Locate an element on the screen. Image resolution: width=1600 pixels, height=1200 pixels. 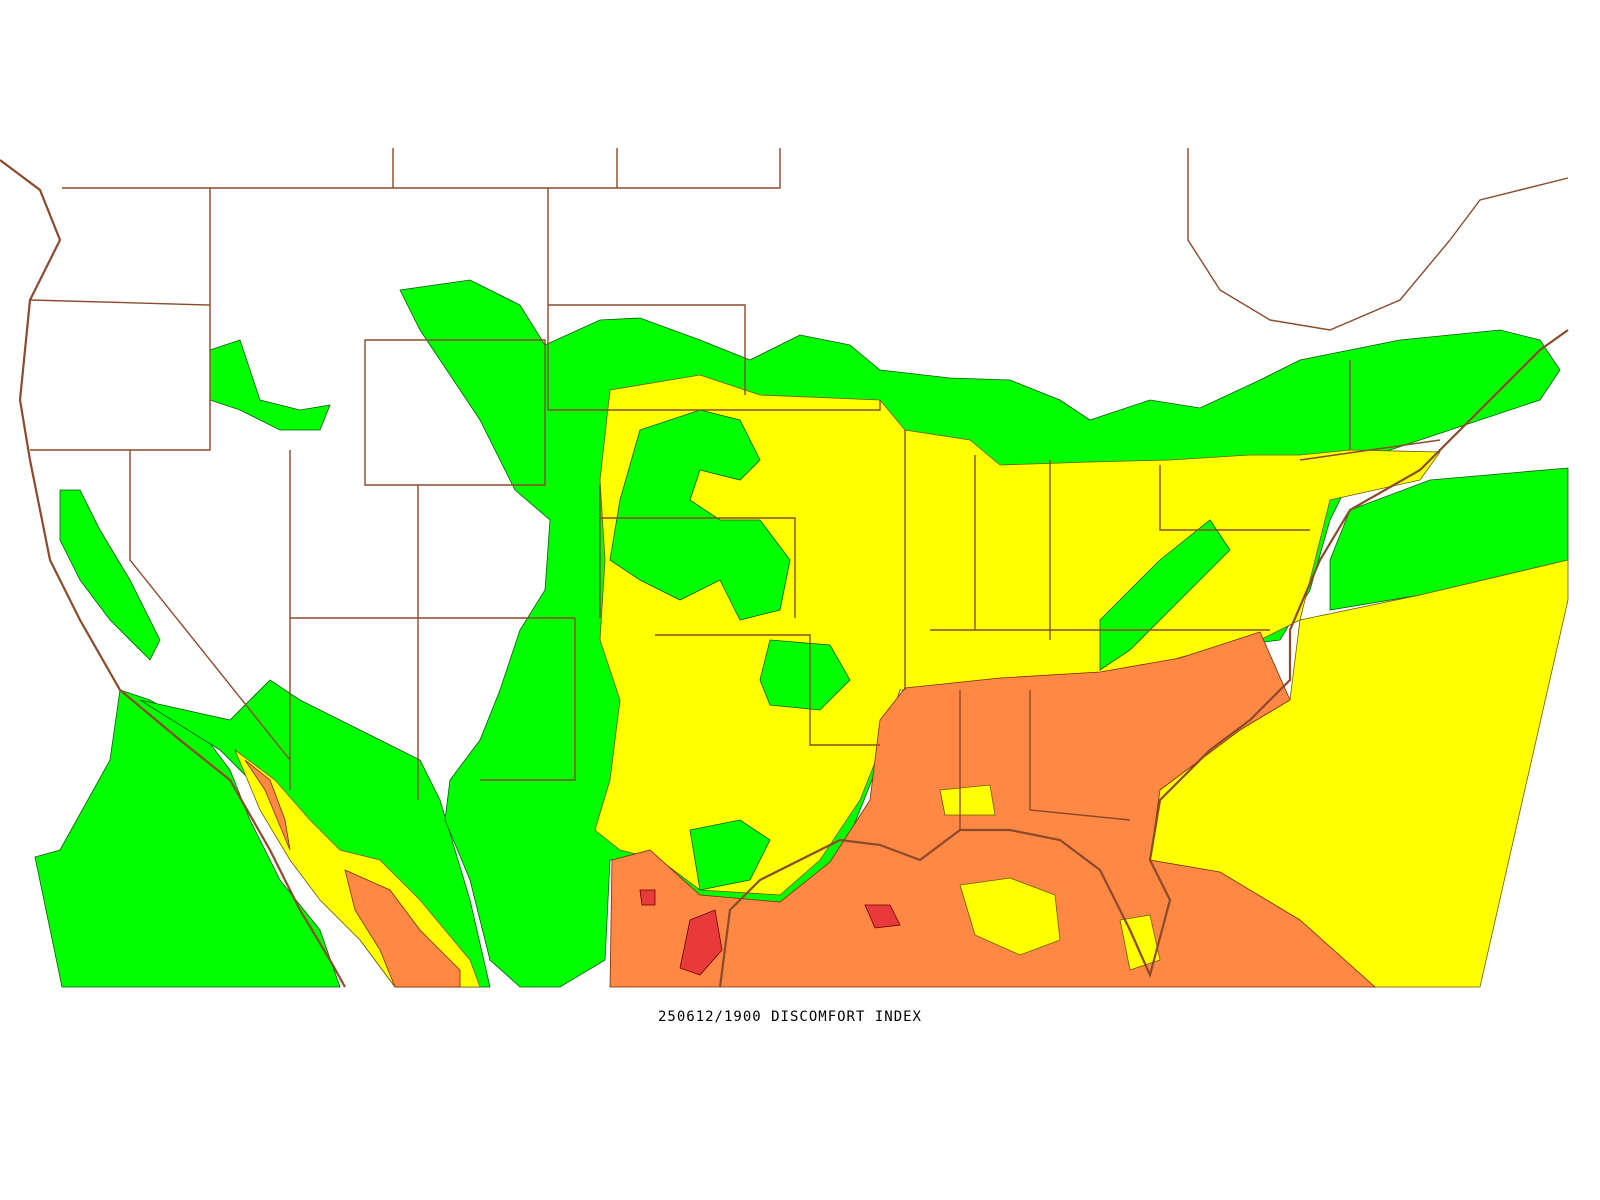
border is located at coordinates (815, 239).